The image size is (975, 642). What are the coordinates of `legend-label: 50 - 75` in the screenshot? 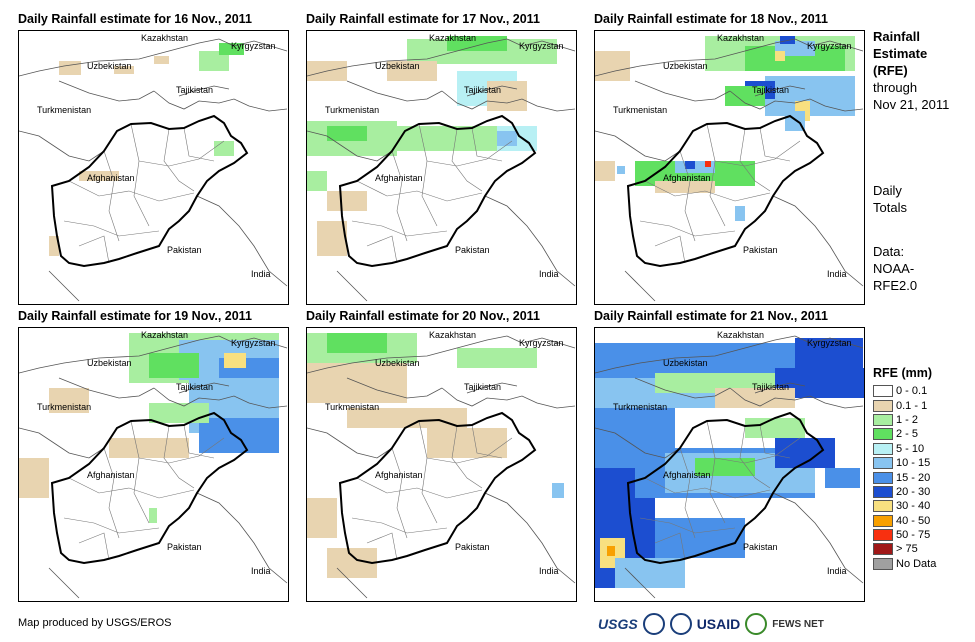 It's located at (913, 535).